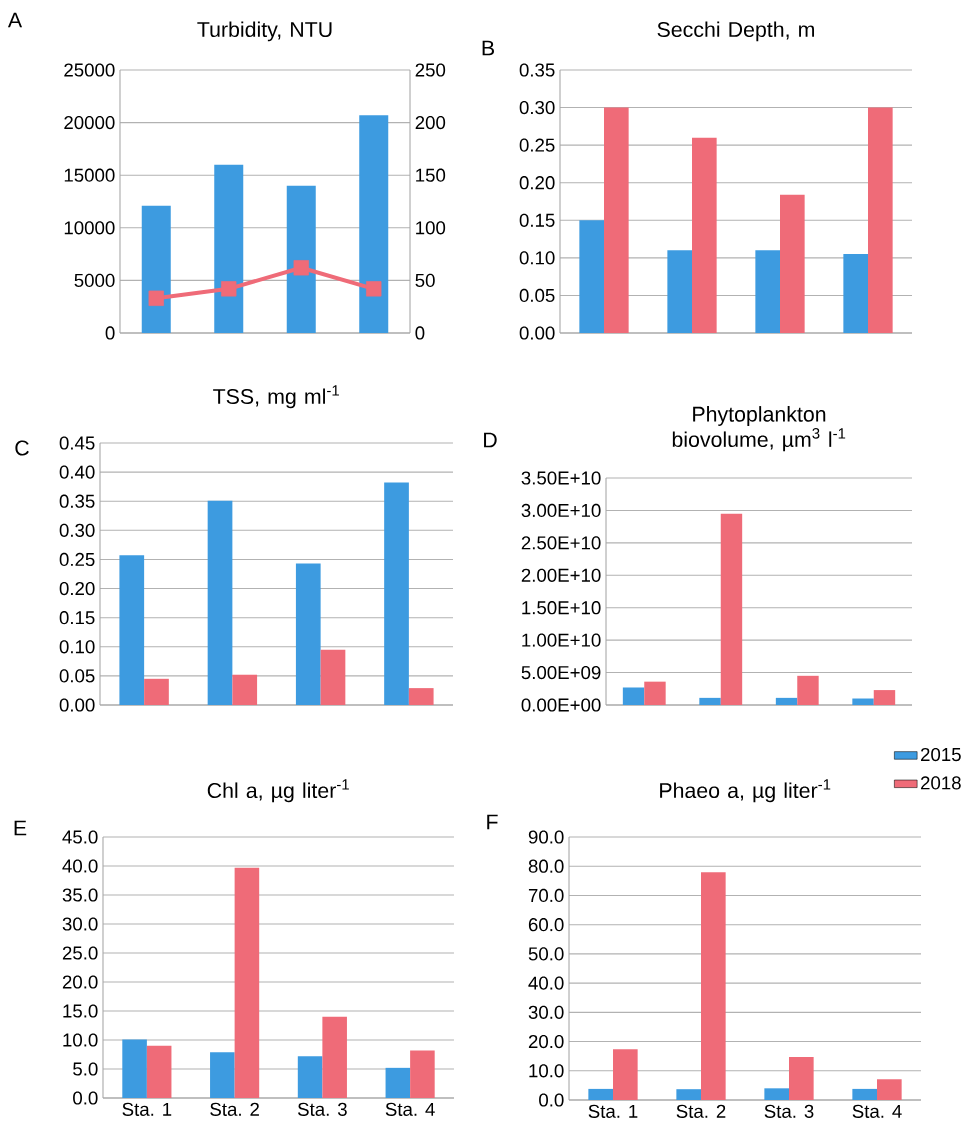  Describe the element at coordinates (546, 925) in the screenshot. I see `y-tick-label: 60.0` at that location.